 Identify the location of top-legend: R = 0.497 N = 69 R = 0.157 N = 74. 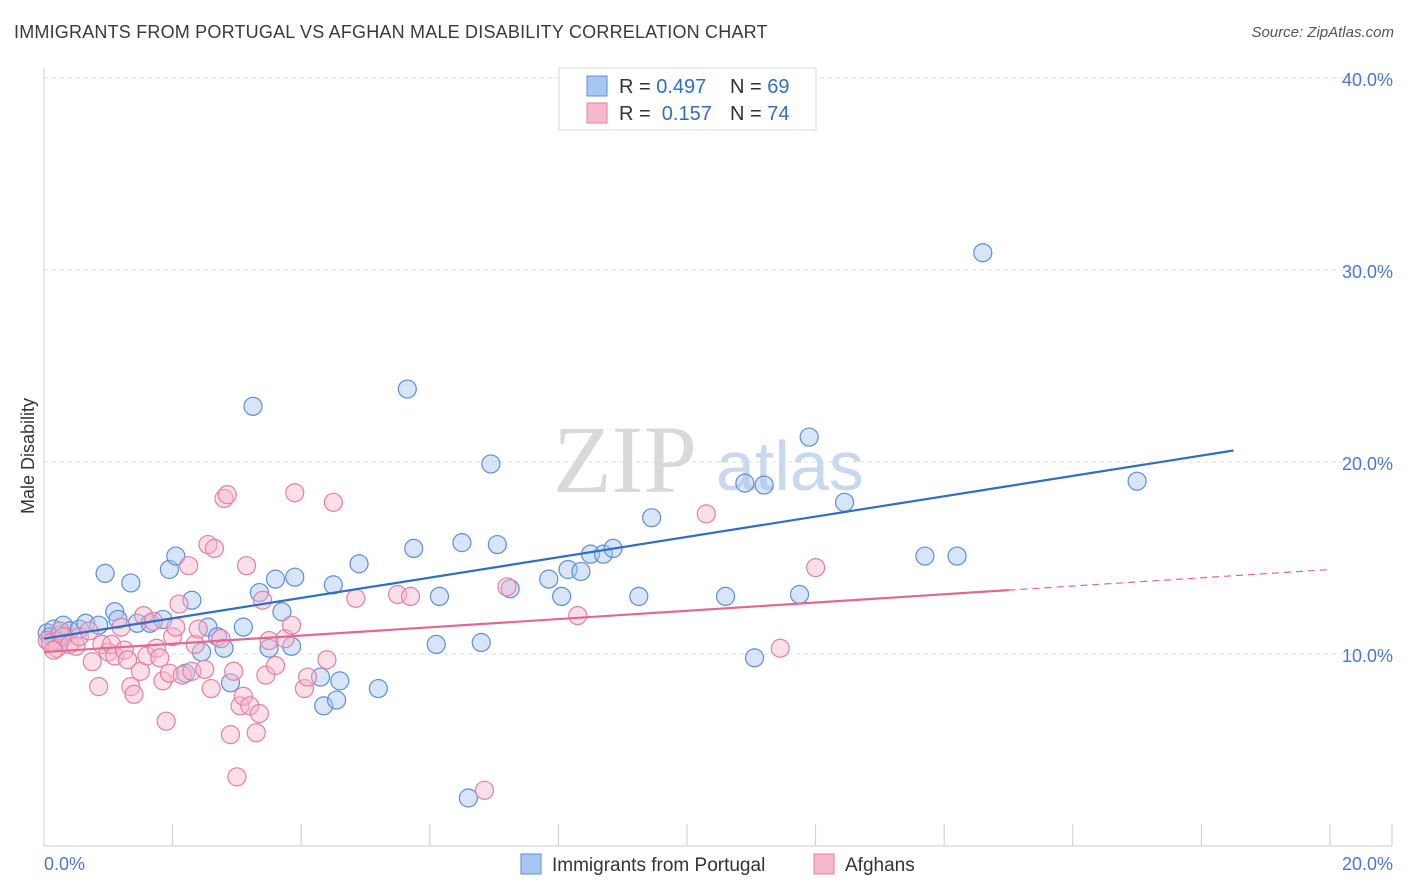
(687, 99).